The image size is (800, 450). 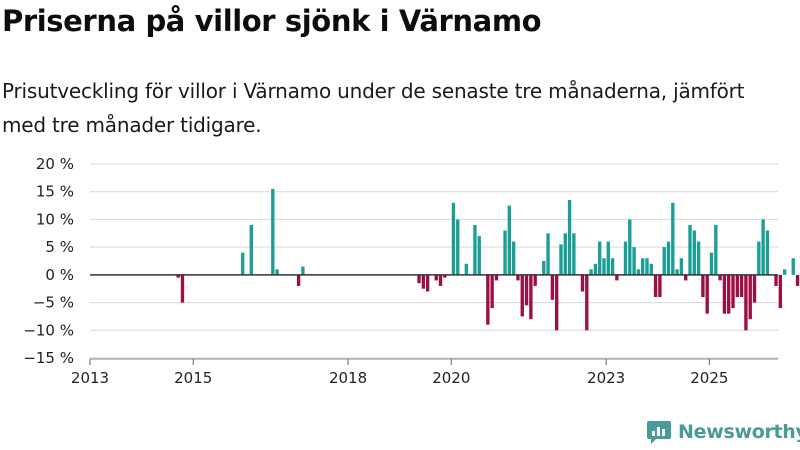 I want to click on x-tick-label: 2013, so click(x=90, y=378).